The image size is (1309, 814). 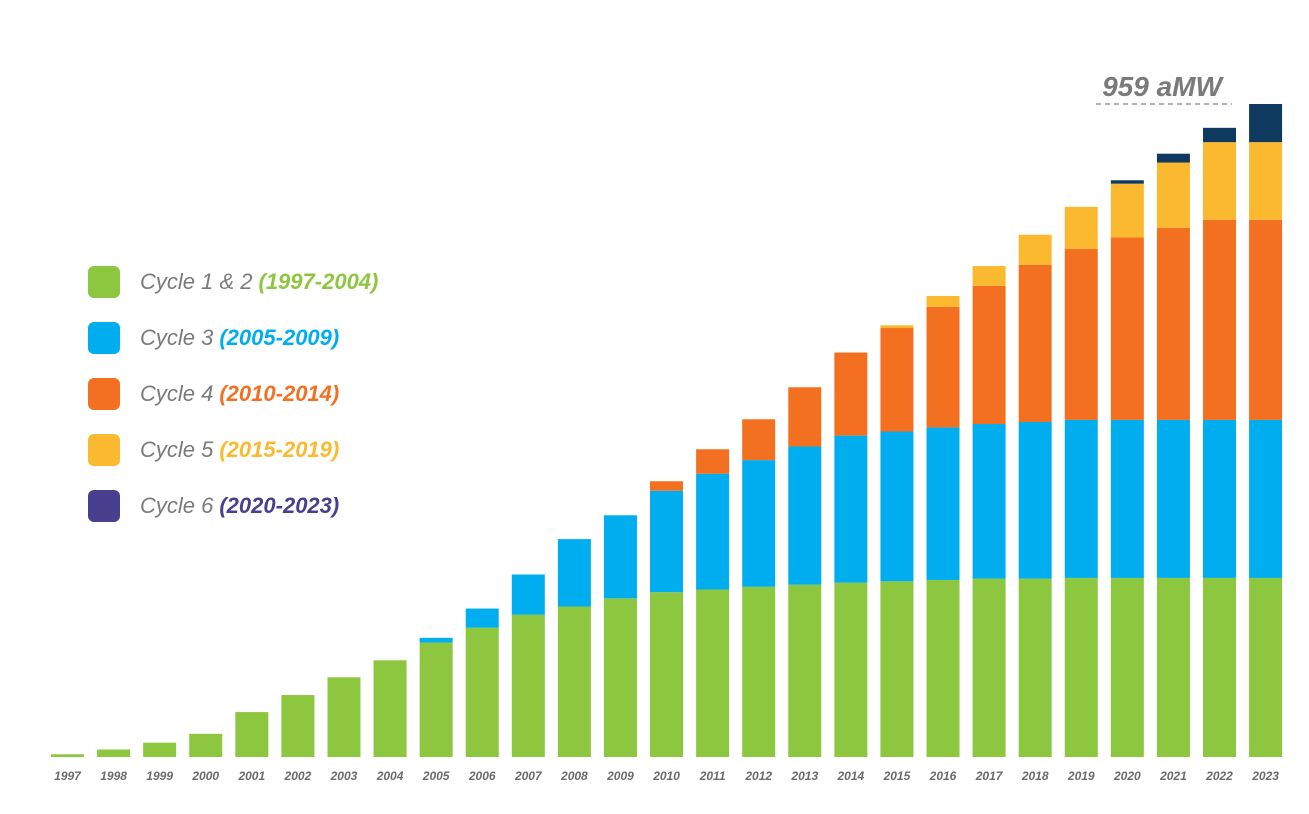 I want to click on x-tick-label: 2004, so click(x=390, y=776).